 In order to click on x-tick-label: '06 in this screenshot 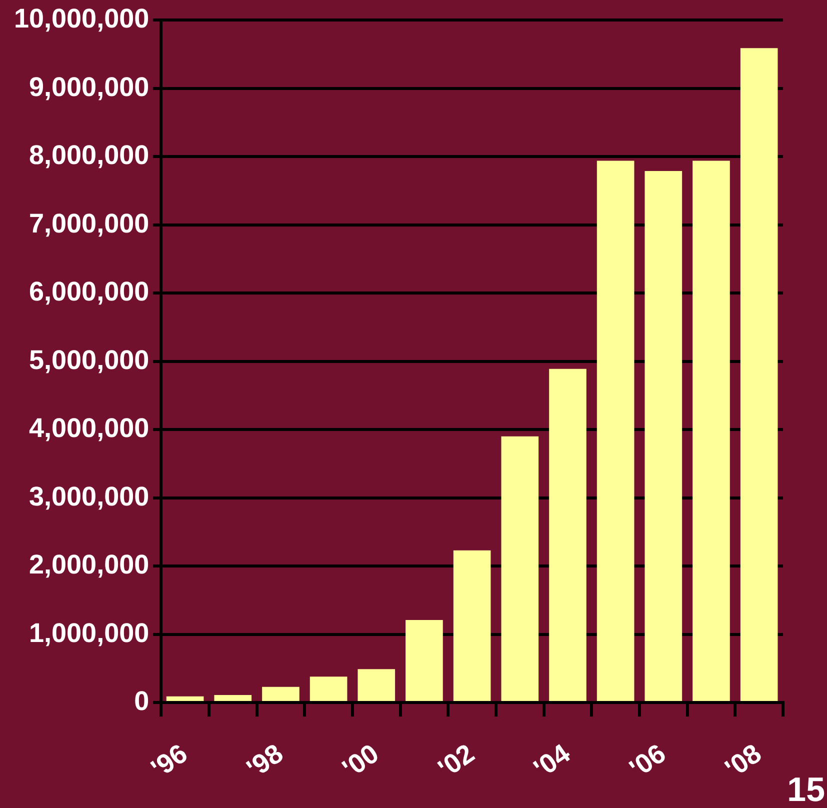, I will do `click(648, 761)`.